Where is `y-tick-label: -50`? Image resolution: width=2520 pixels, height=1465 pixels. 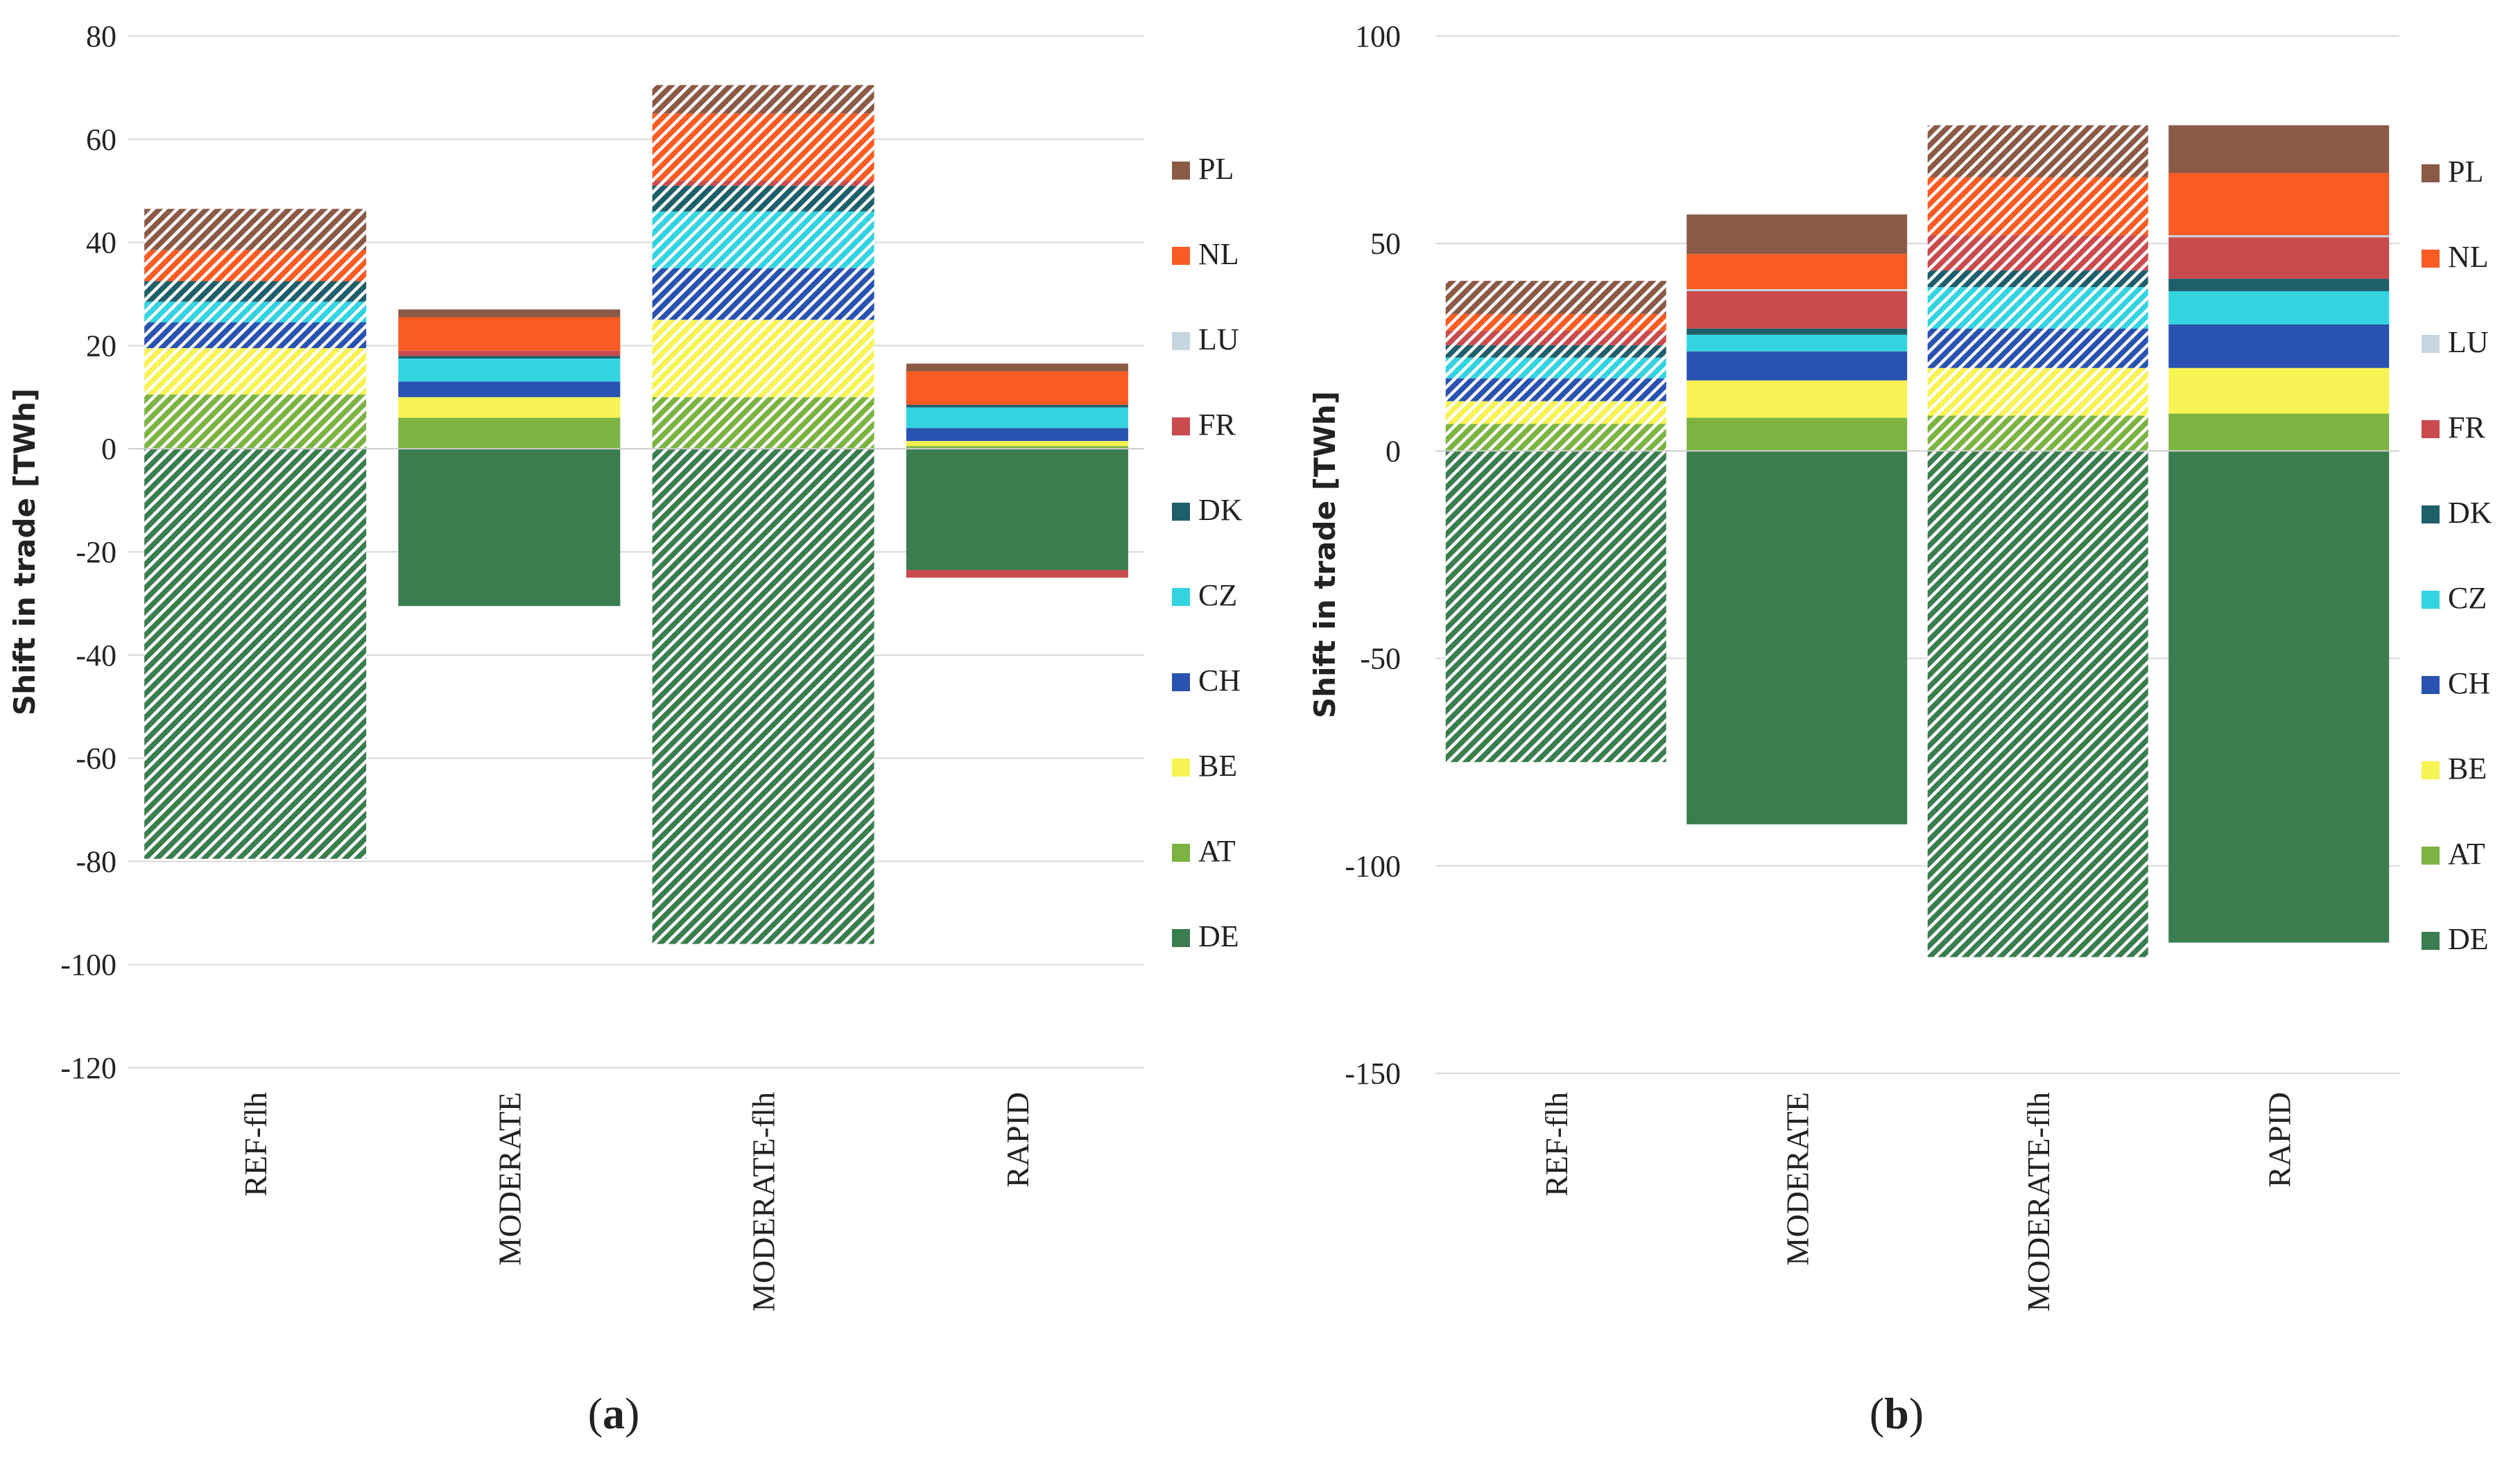
y-tick-label: -50 is located at coordinates (1380, 659).